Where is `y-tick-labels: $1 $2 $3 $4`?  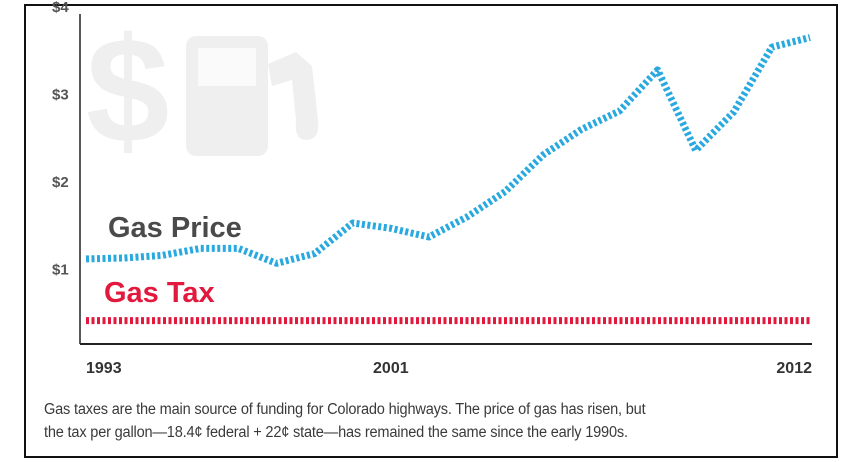 y-tick-labels: $1 $2 $3 $4 is located at coordinates (60, 139).